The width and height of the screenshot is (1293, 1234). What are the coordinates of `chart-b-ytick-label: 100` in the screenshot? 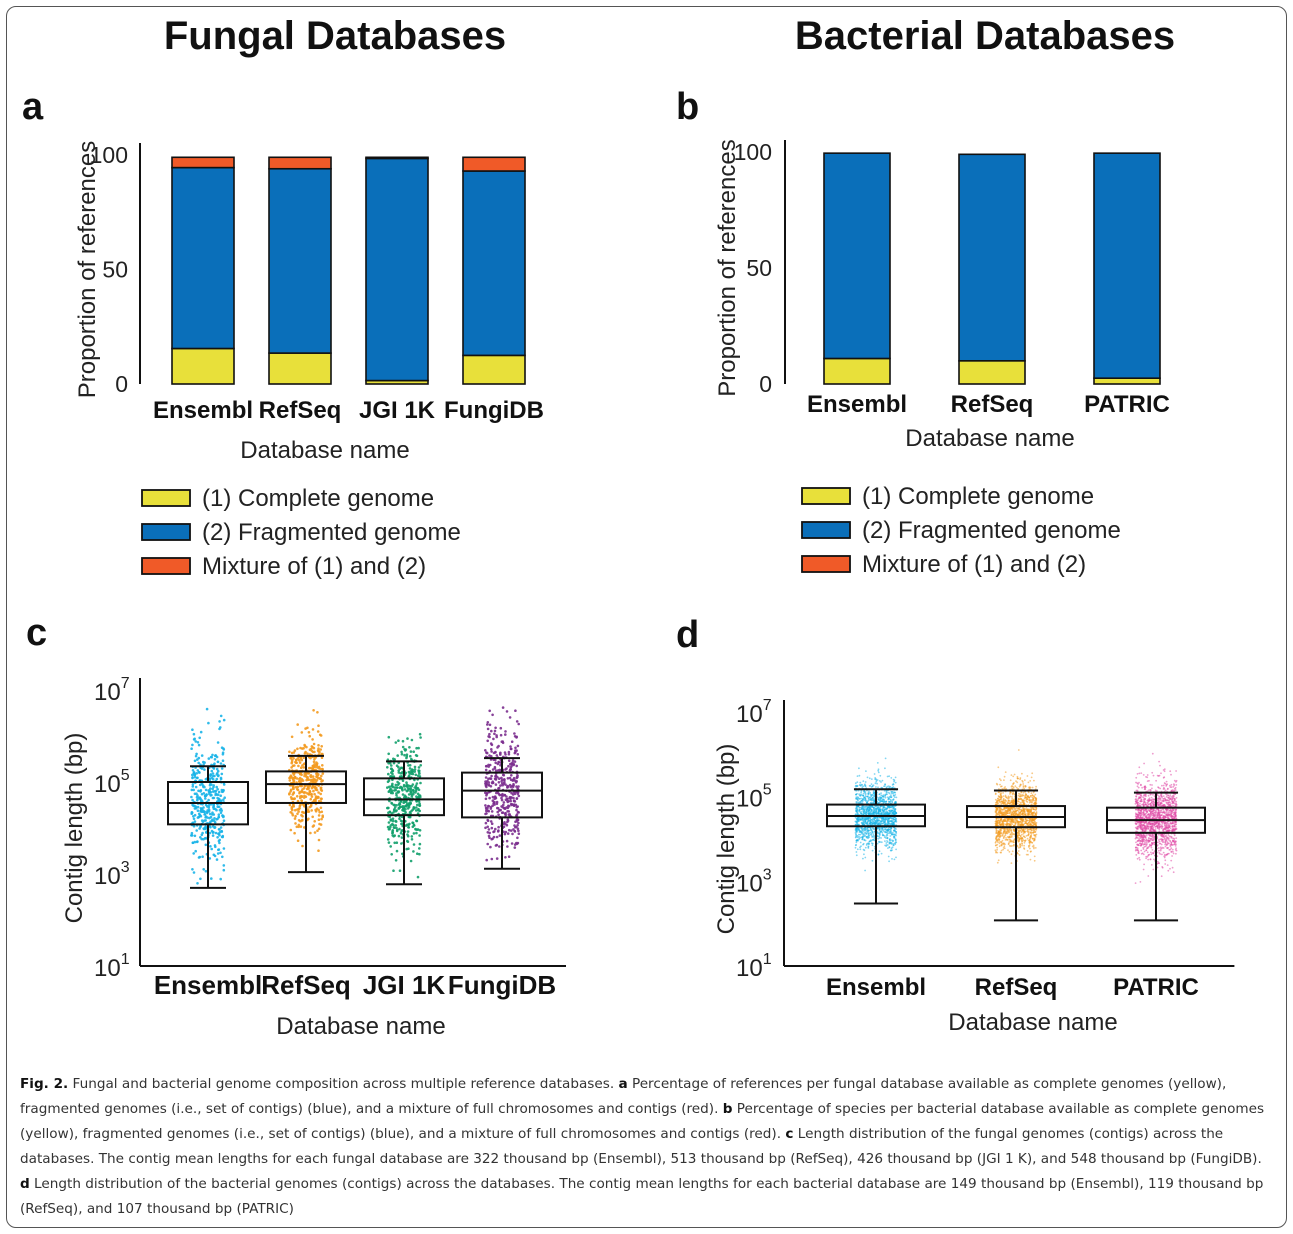 It's located at (753, 152).